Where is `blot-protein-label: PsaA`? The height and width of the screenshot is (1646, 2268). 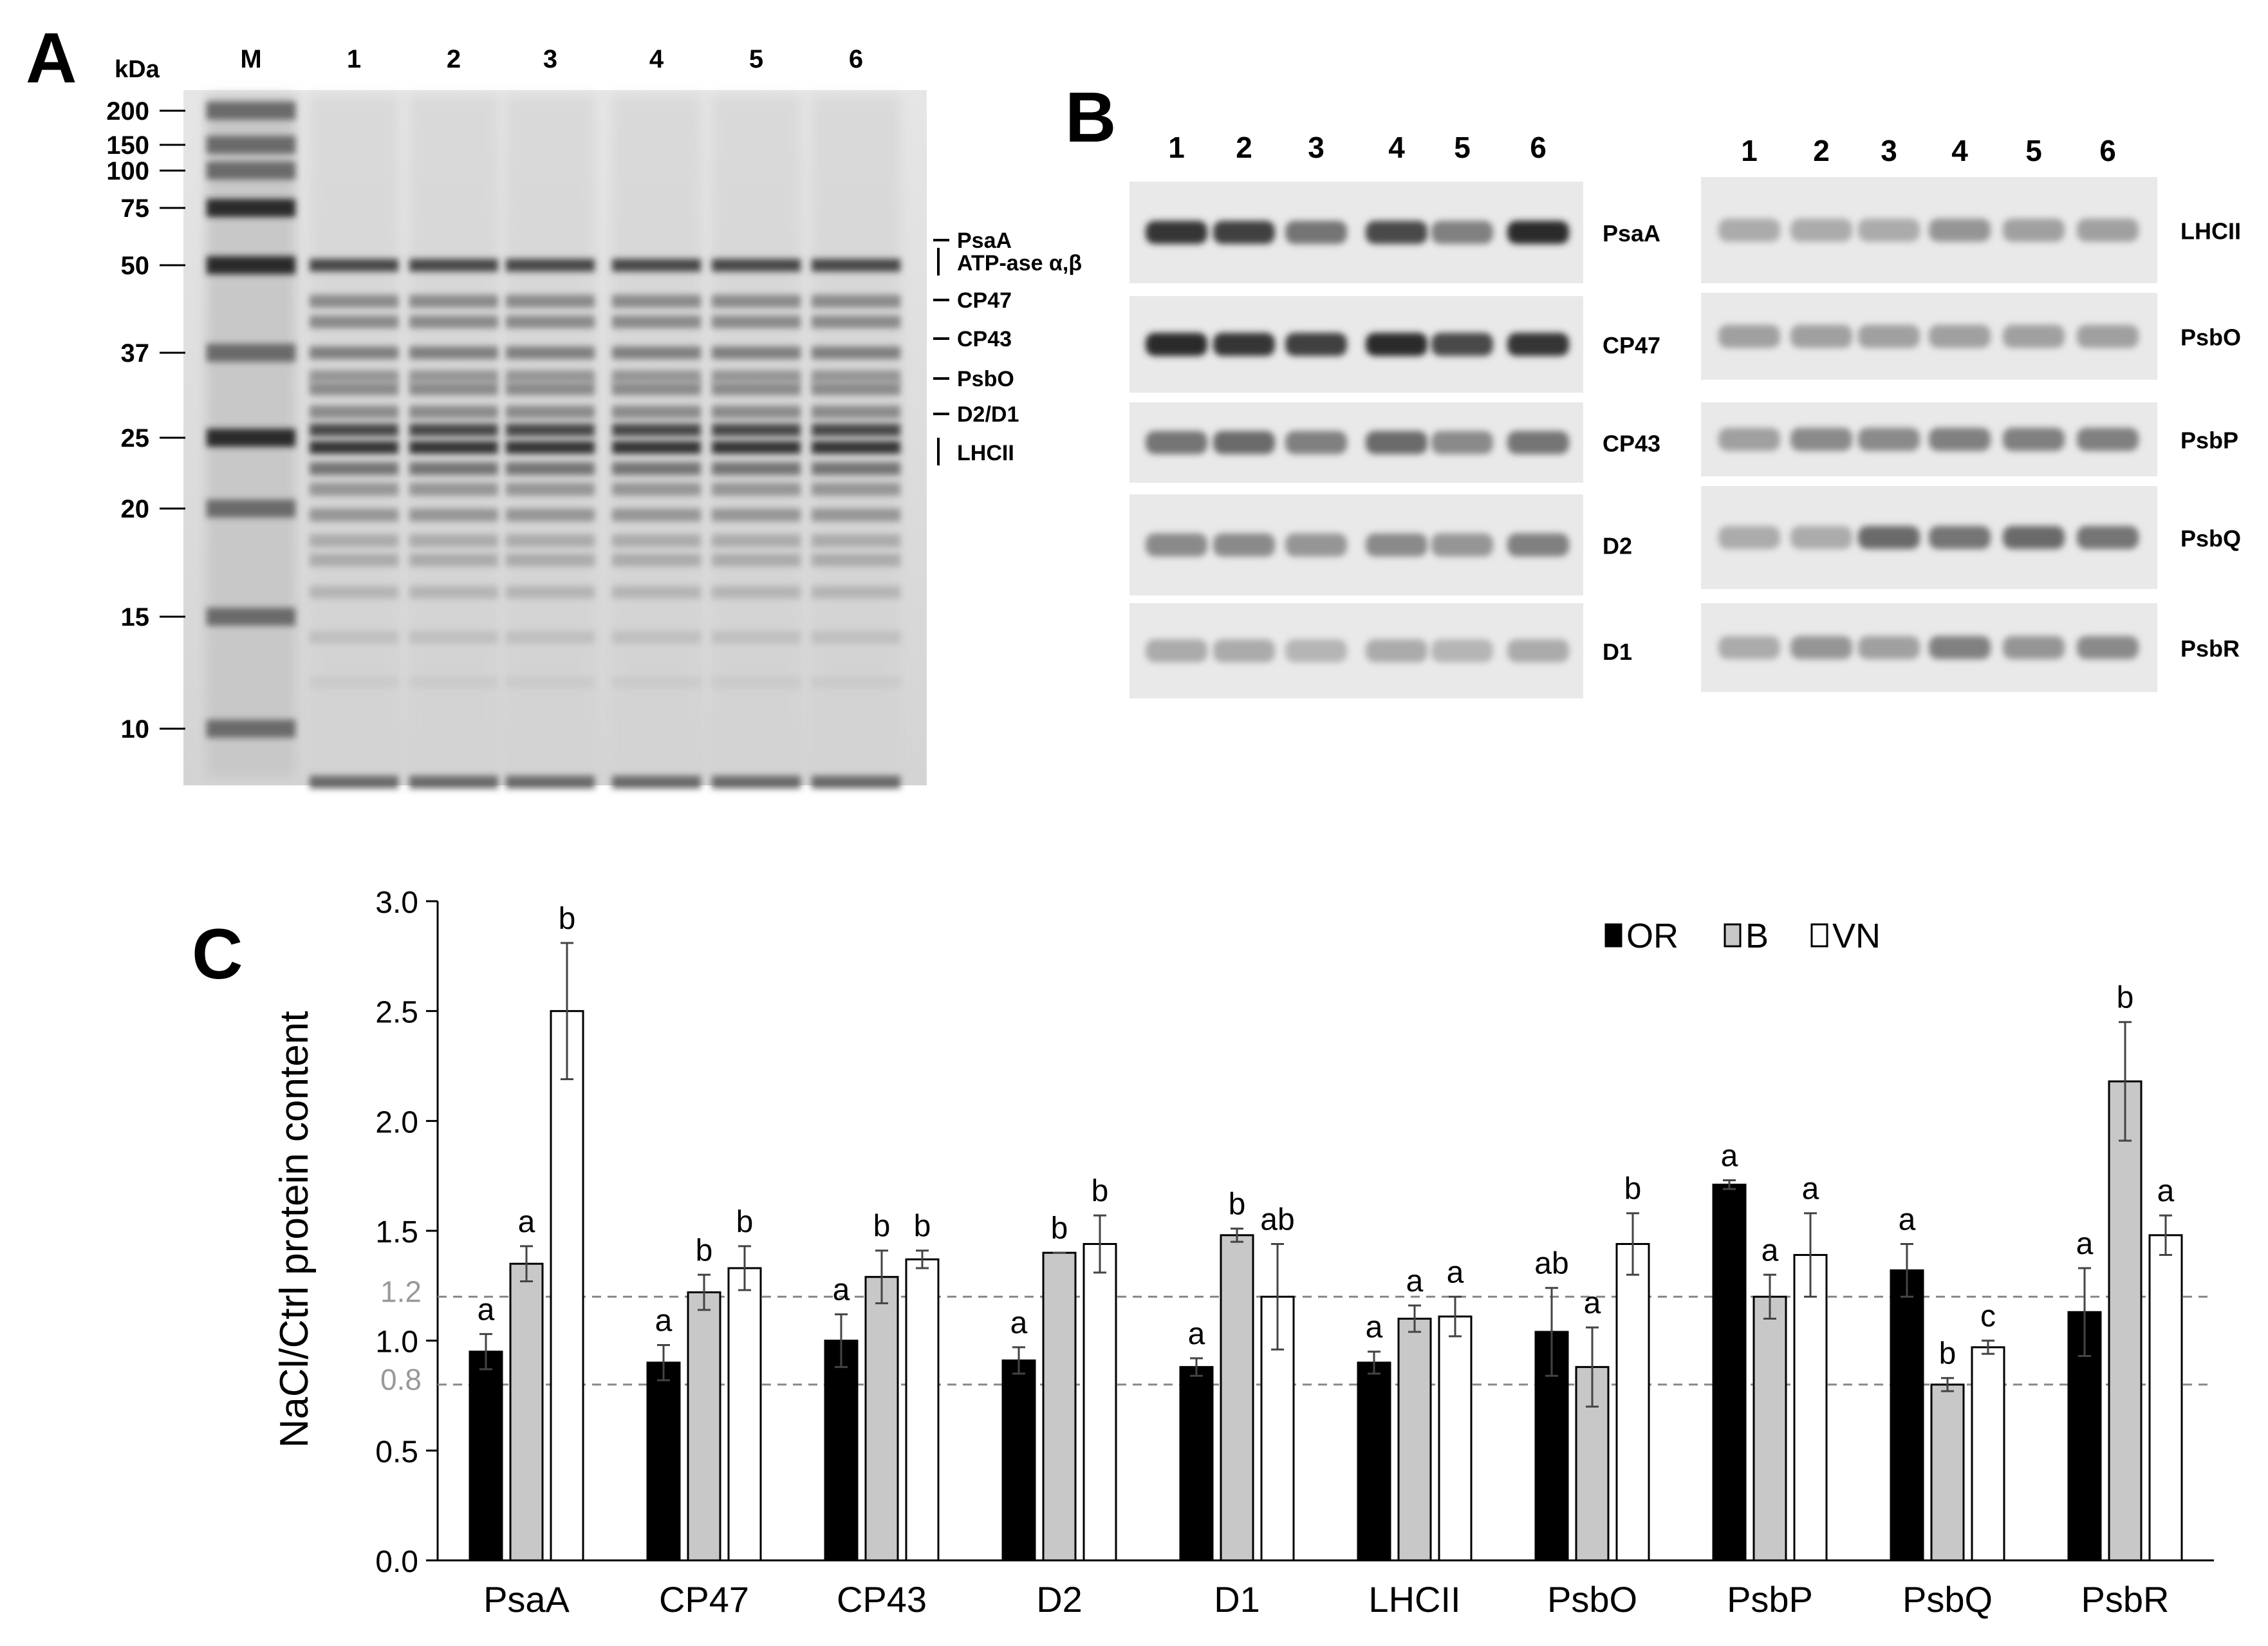 blot-protein-label: PsaA is located at coordinates (1631, 234).